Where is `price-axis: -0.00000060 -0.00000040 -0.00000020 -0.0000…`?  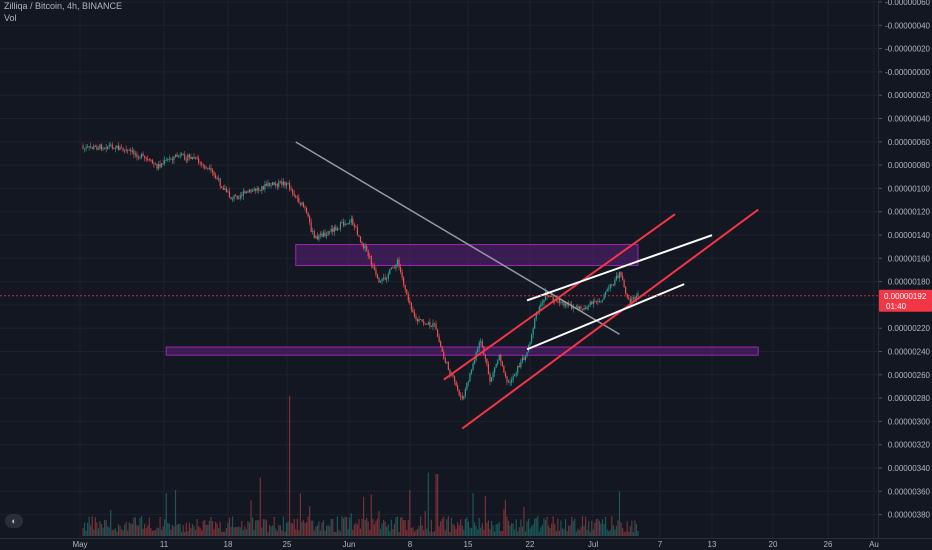
price-axis: -0.00000060 -0.00000040 -0.00000020 -0.0000… is located at coordinates (904, 260).